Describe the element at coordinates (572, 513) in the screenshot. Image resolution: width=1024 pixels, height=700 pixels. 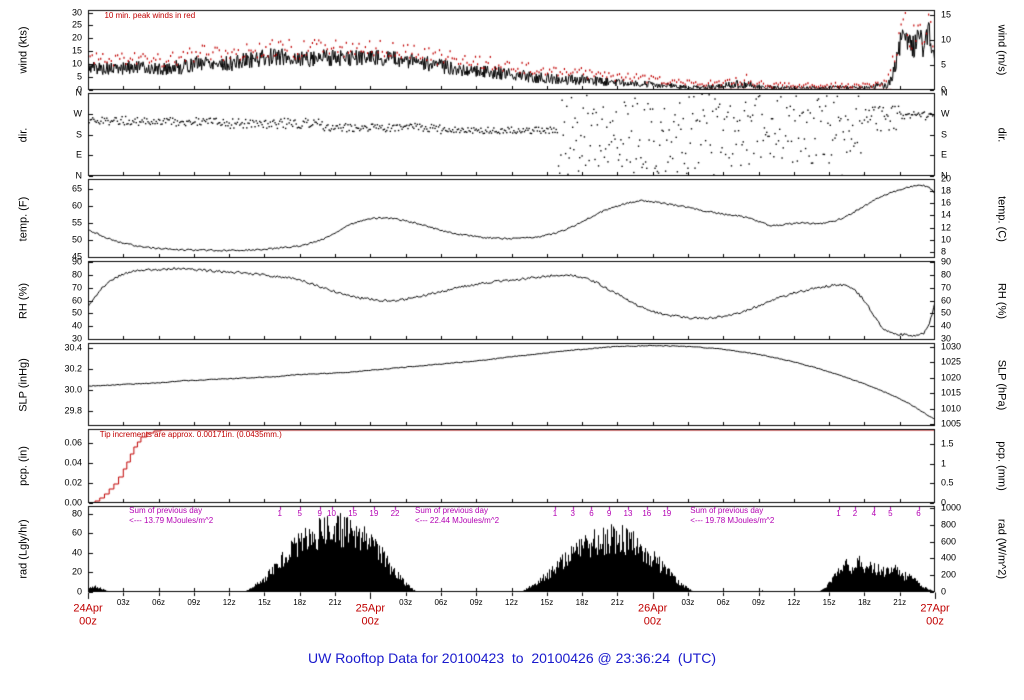
I see `rad-hour-mark: 3` at that location.